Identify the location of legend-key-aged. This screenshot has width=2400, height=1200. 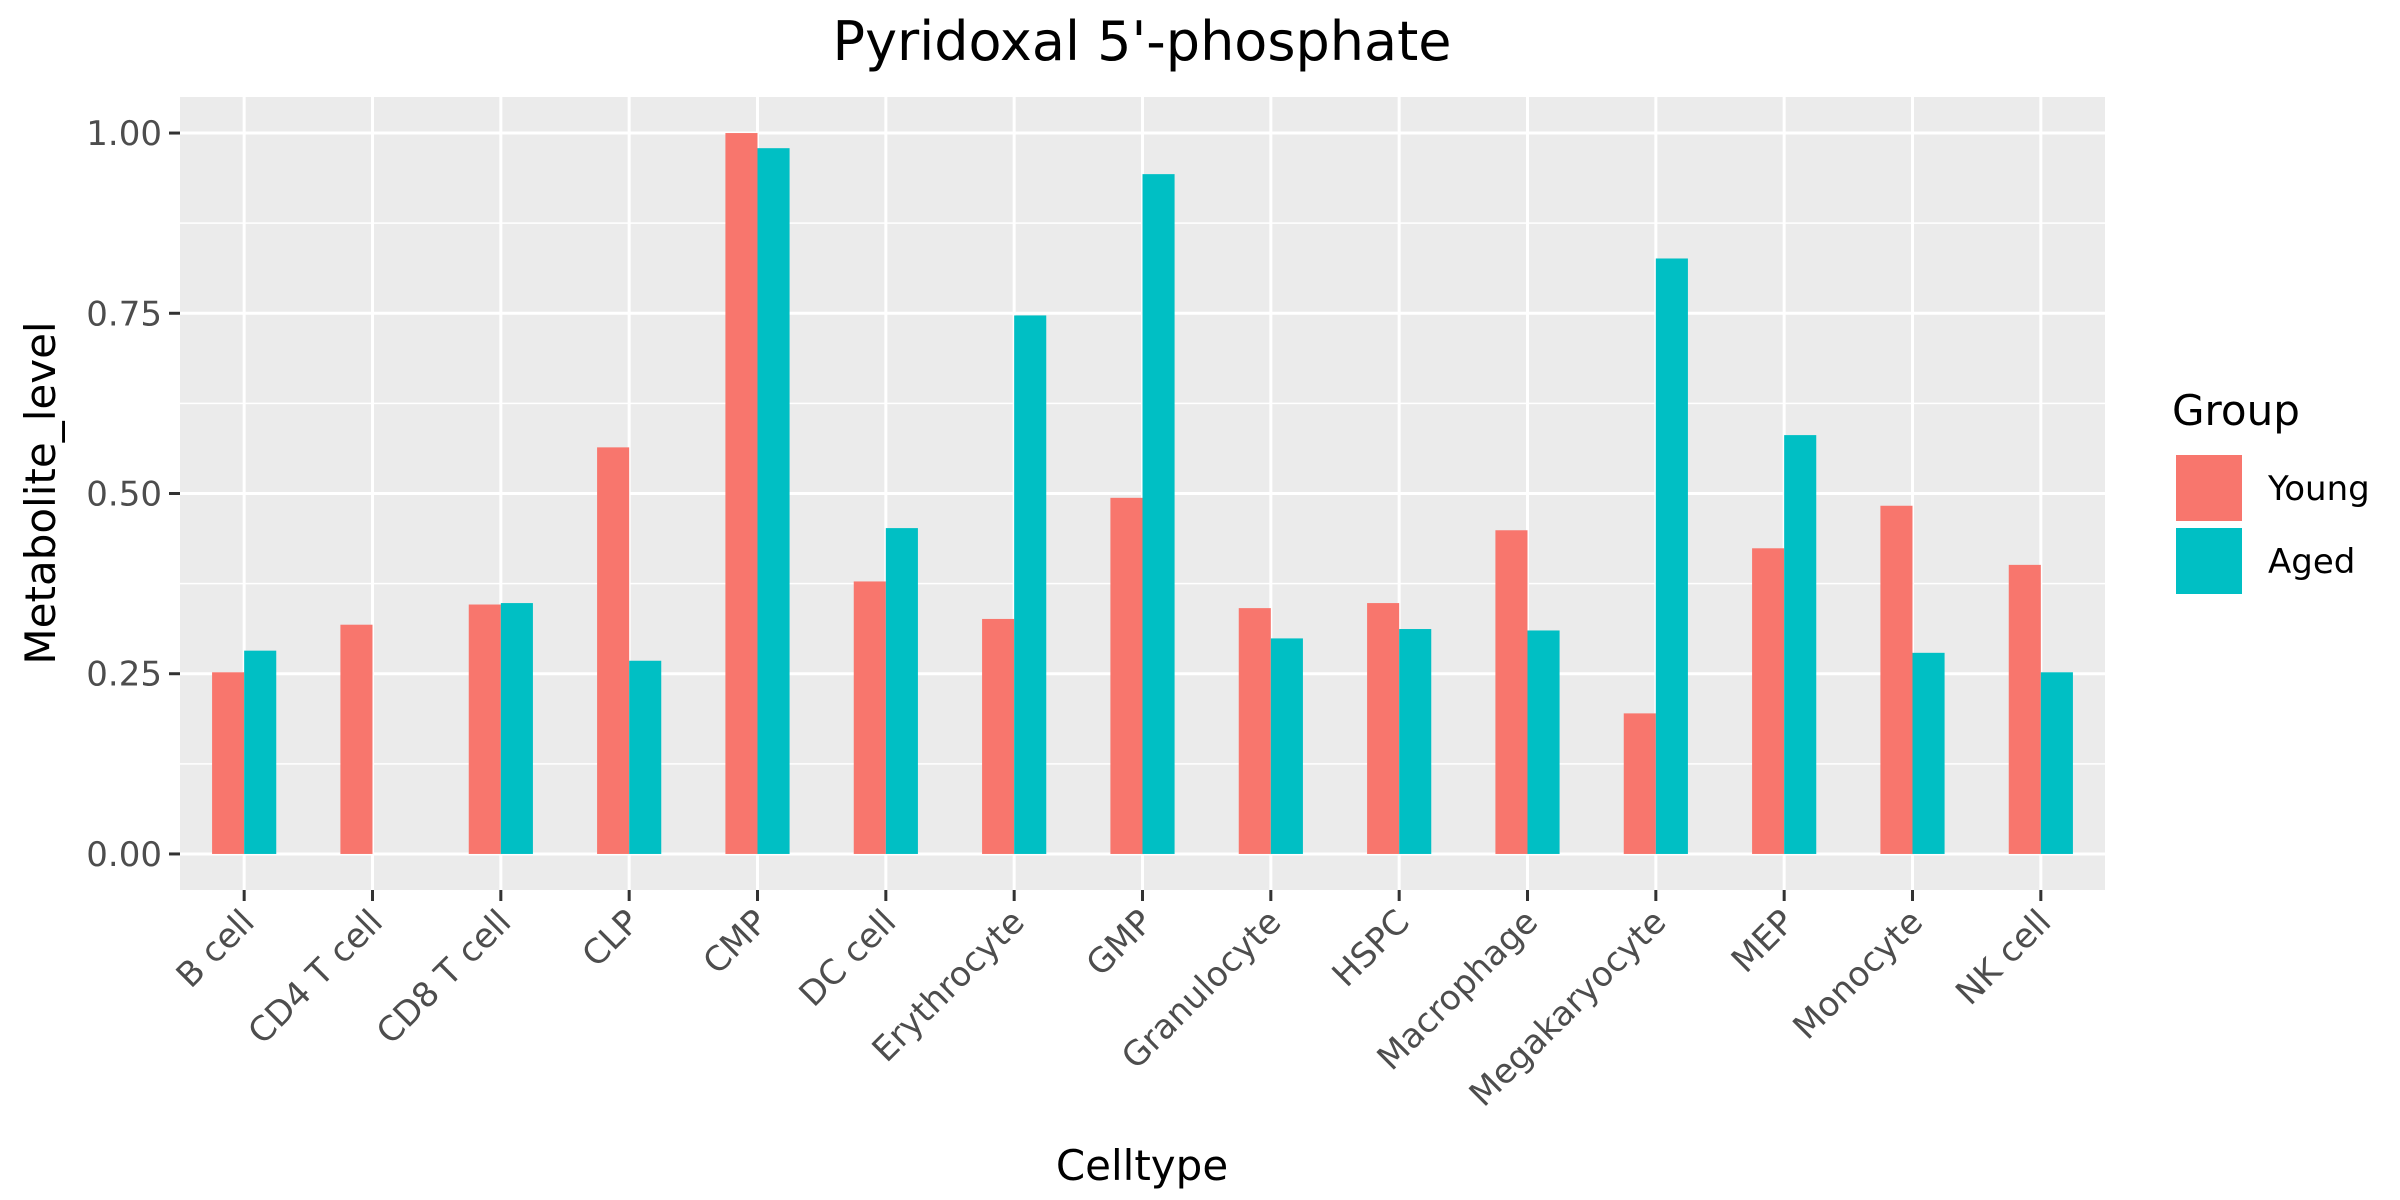
(2209, 561).